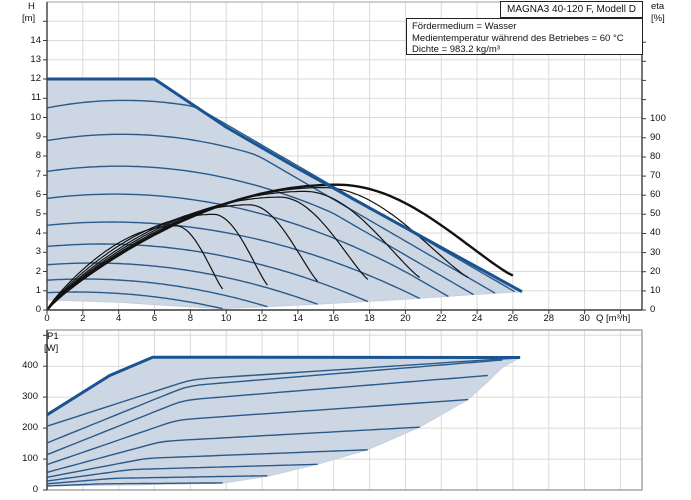 Image resolution: width=691 pixels, height=500 pixels. I want to click on p1-axis-unit-label: [W], so click(51, 348).